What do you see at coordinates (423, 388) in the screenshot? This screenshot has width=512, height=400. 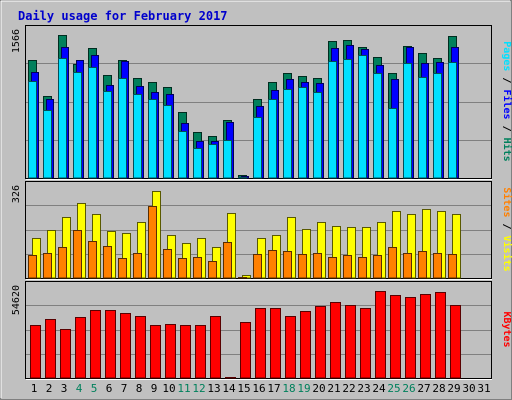 I see `day-label-27: 27` at bounding box center [423, 388].